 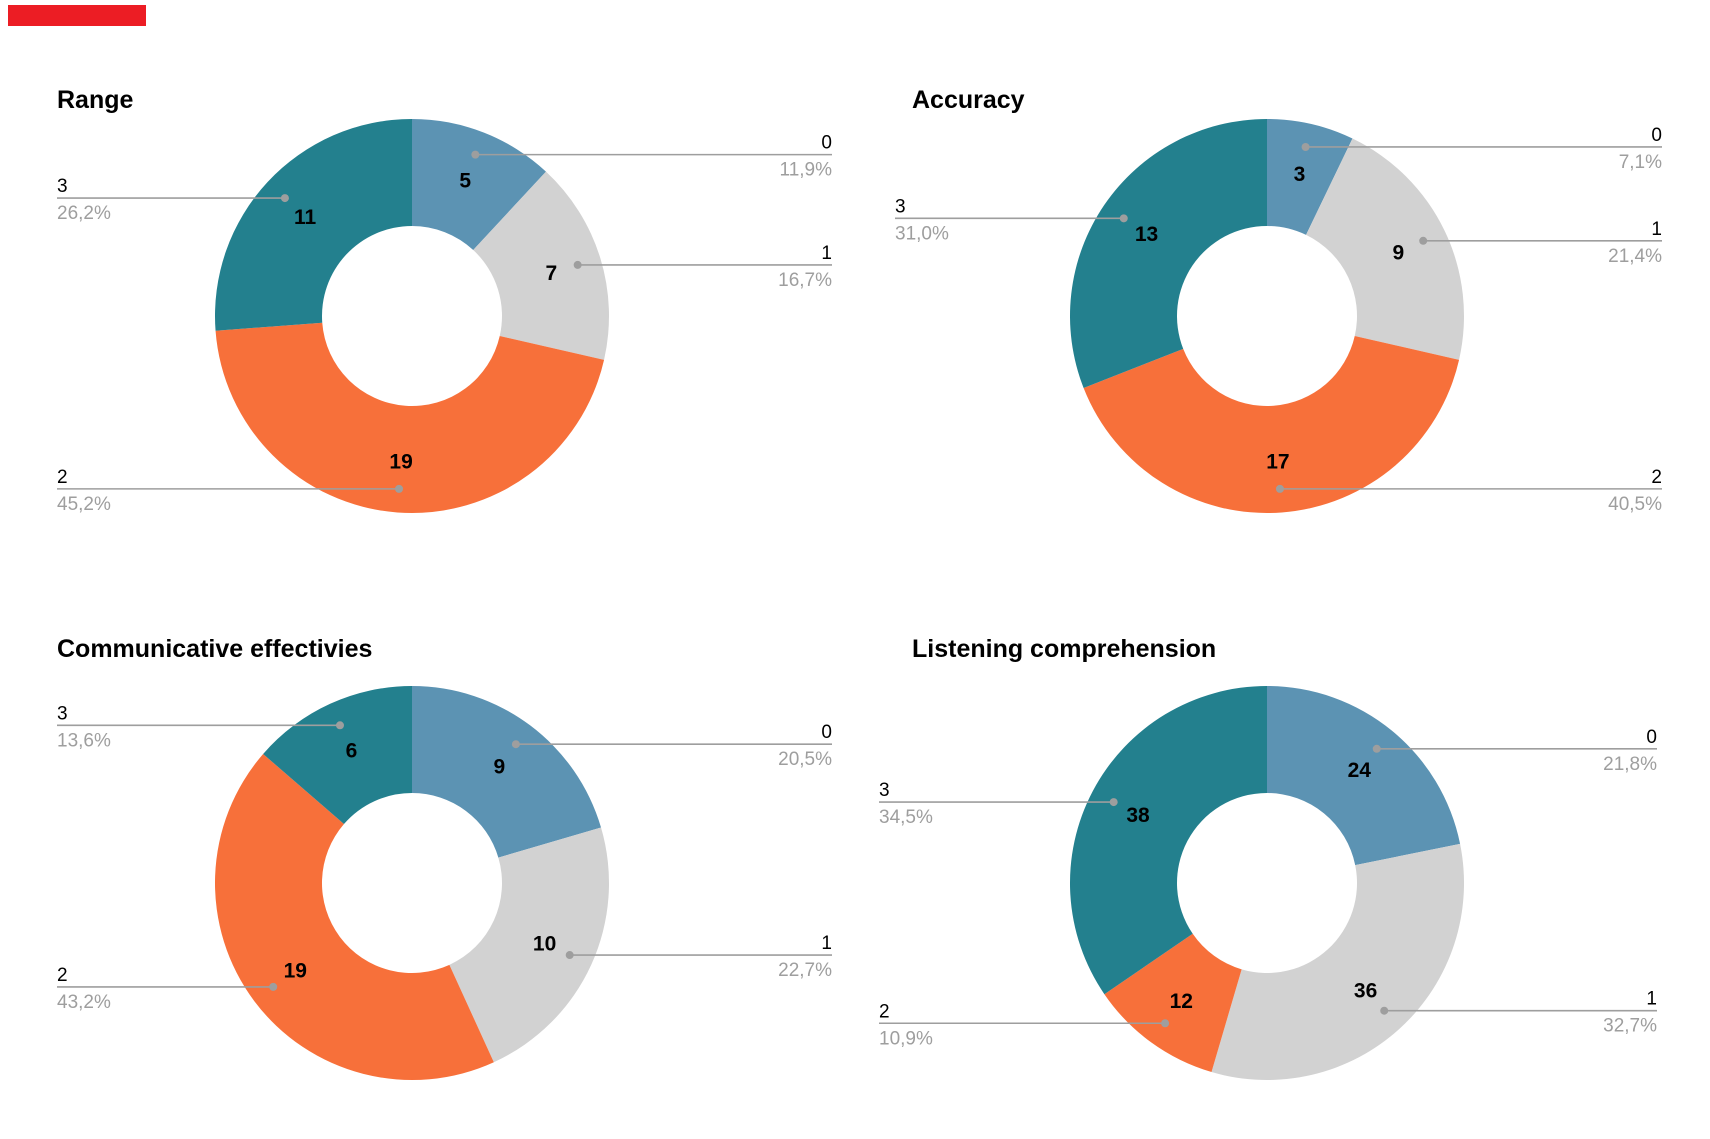 What do you see at coordinates (84, 740) in the screenshot?
I see `callout-percent-label-3: 13,6%` at bounding box center [84, 740].